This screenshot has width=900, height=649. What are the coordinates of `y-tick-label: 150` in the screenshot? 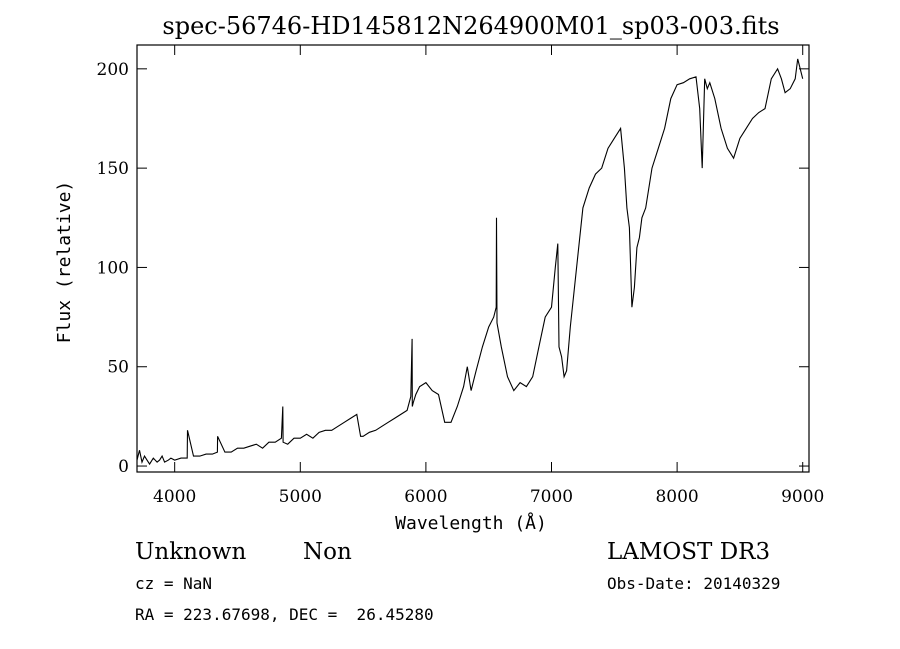 It's located at (113, 169).